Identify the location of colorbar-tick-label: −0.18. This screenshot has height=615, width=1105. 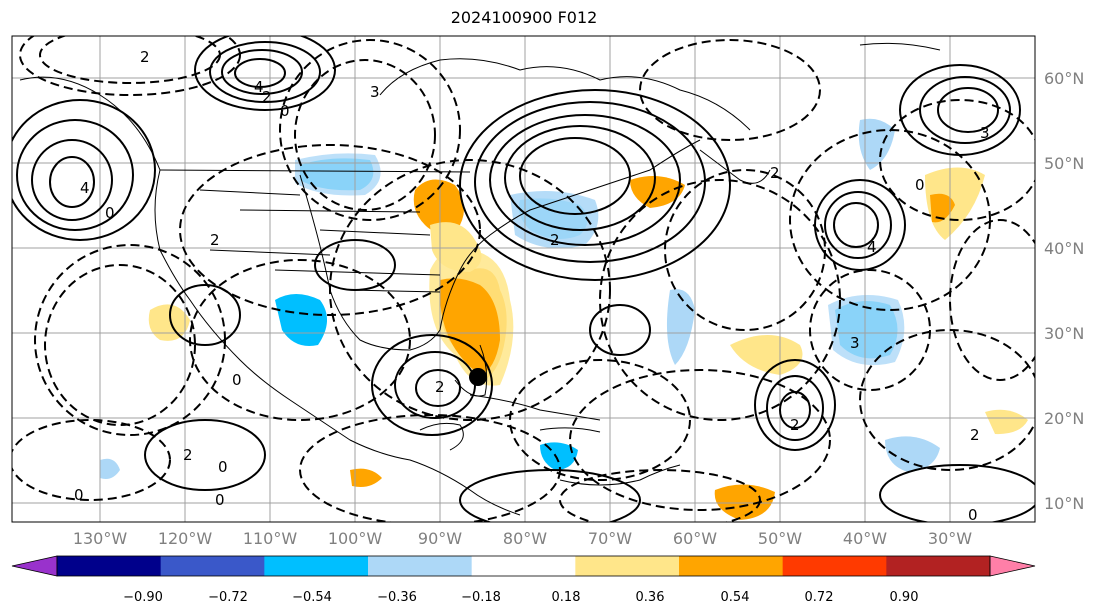
(481, 597).